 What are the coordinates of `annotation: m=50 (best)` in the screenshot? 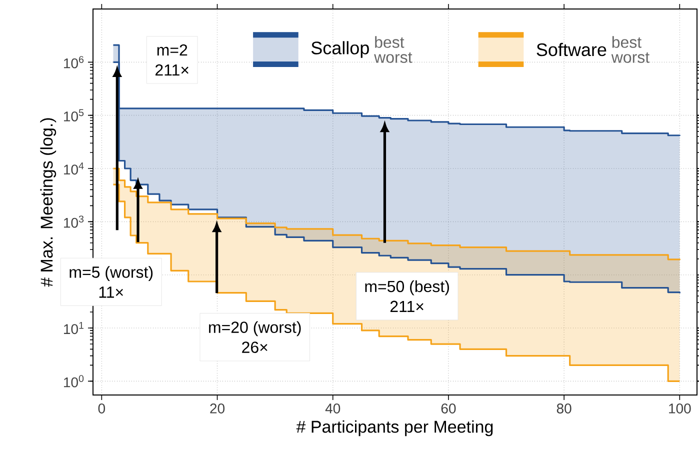 It's located at (407, 288).